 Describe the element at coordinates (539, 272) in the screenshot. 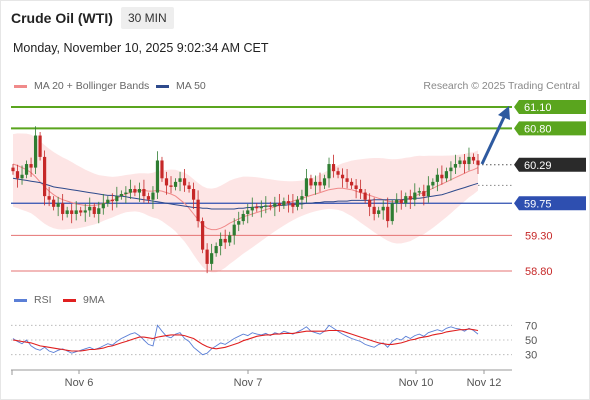

I see `price-label-support: 58.80` at that location.